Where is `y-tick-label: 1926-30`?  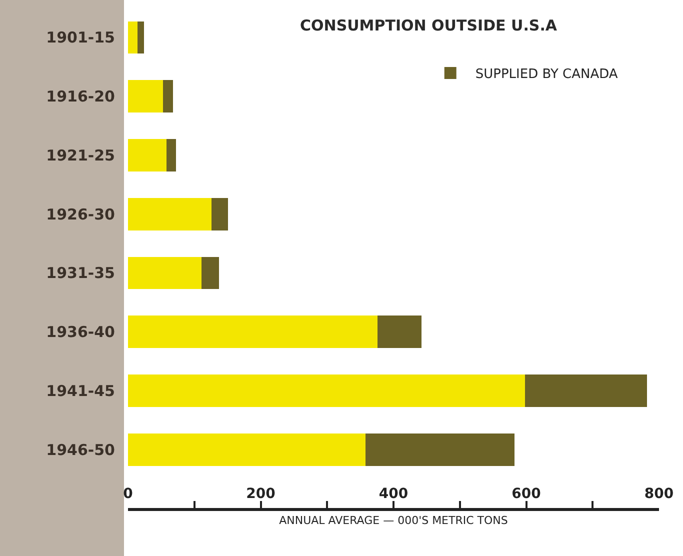
y-tick-label: 1926-30 is located at coordinates (80, 214).